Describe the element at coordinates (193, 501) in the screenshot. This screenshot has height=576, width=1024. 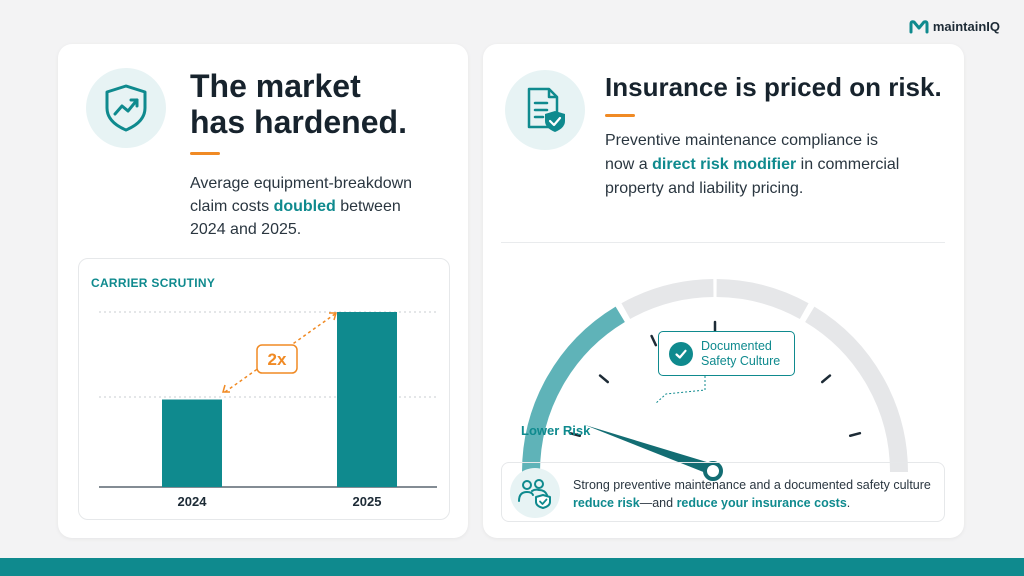
I see `tick-label-2024: 2024` at that location.